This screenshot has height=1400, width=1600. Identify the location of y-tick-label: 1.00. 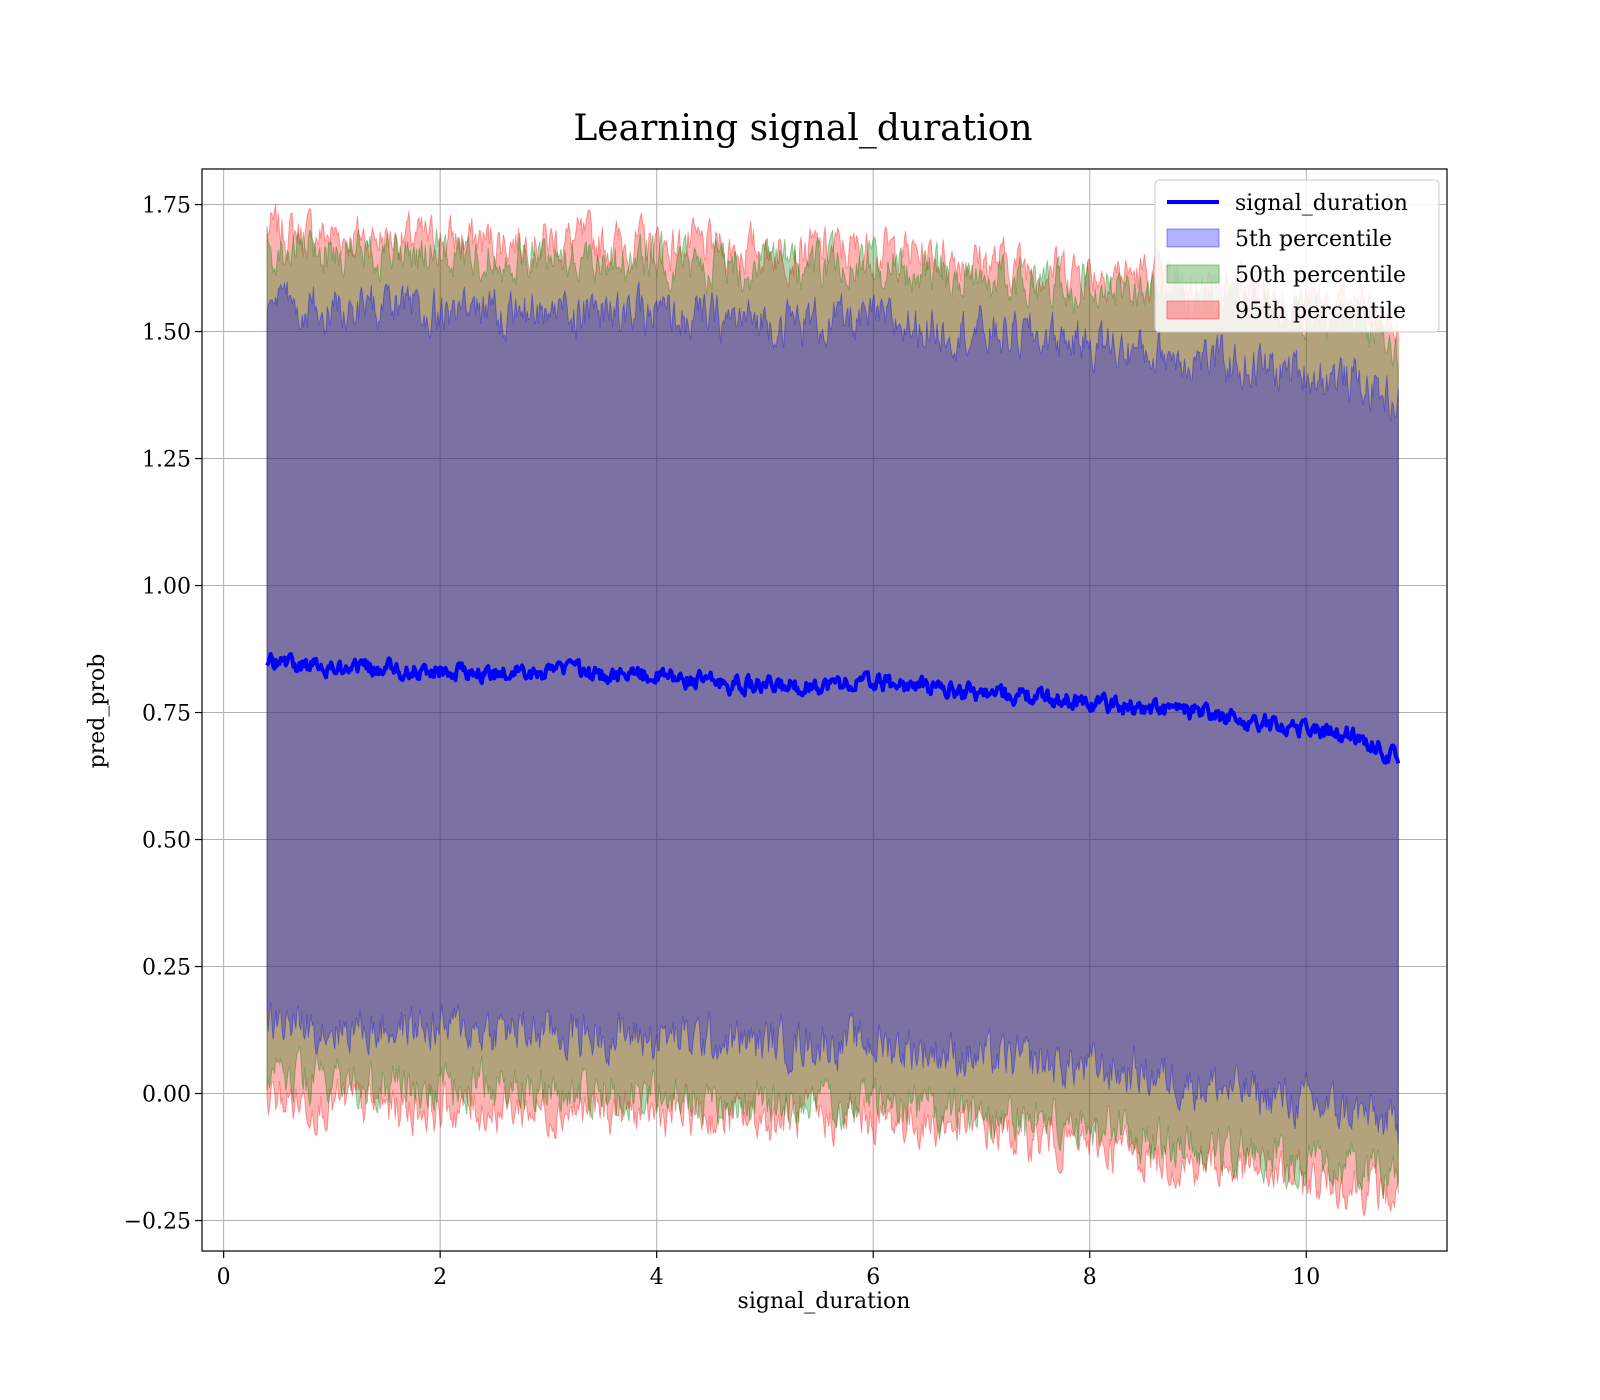
(166, 587).